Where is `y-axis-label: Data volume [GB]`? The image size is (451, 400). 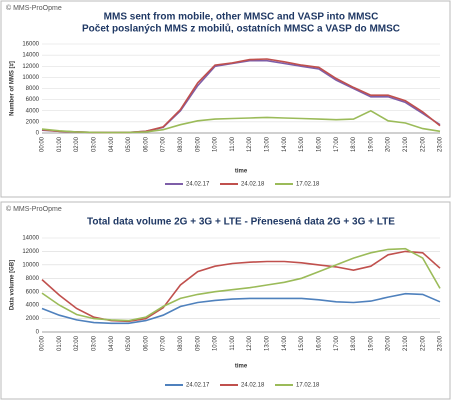
y-axis-label: Data volume [GB] is located at coordinates (13, 285).